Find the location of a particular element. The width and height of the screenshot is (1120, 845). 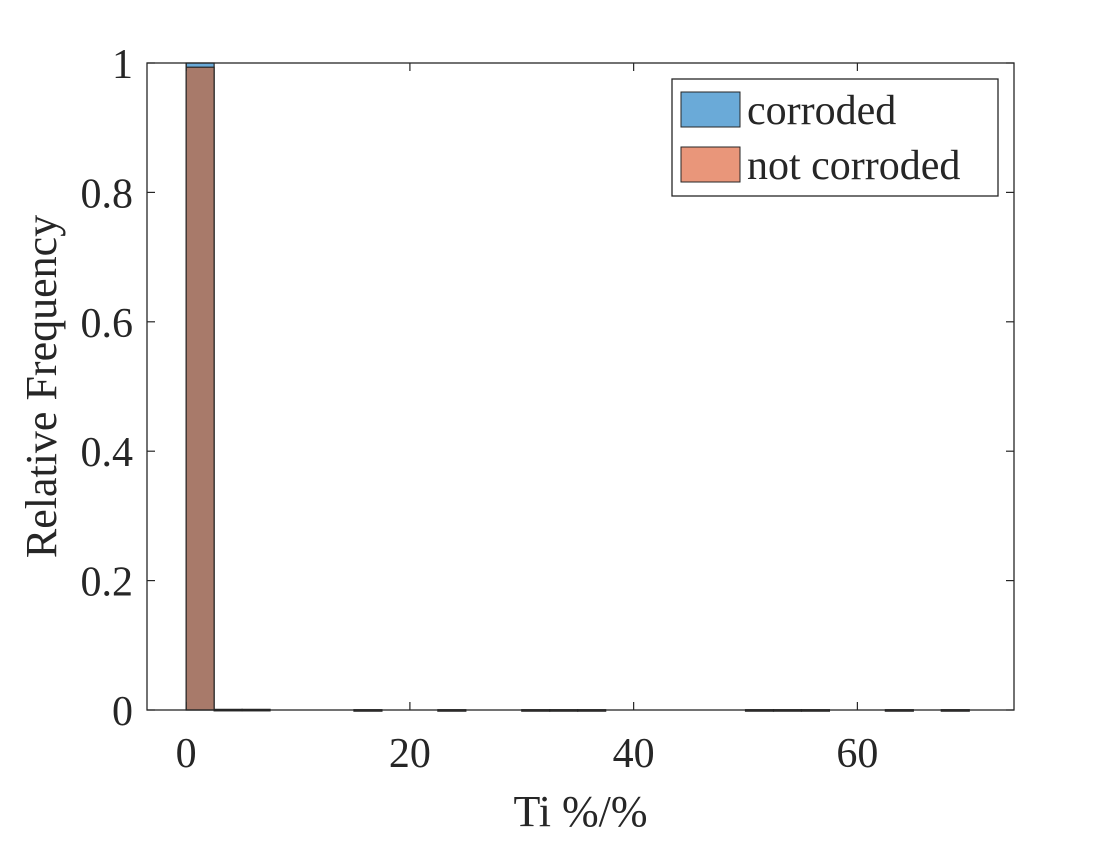

y-tick-label: 0 is located at coordinates (122, 712).